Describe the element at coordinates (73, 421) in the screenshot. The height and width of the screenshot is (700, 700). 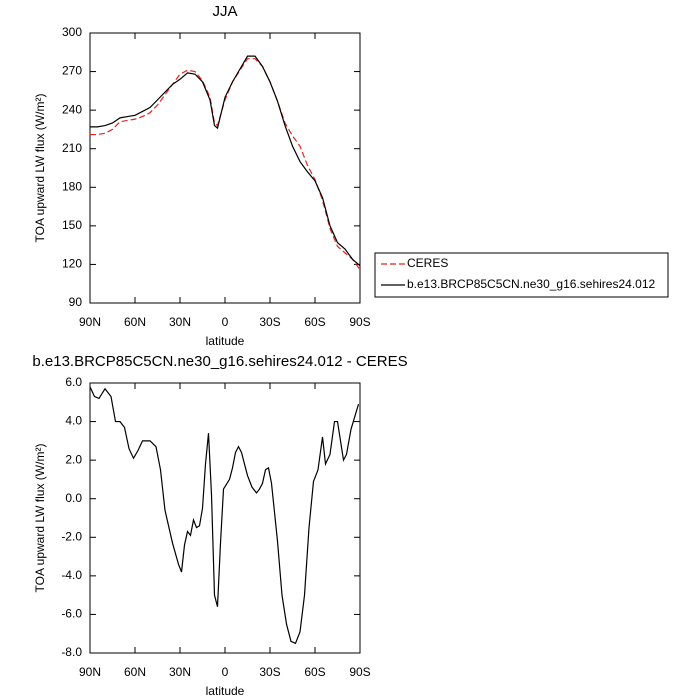
I see `y-tick-label: 4.0` at that location.